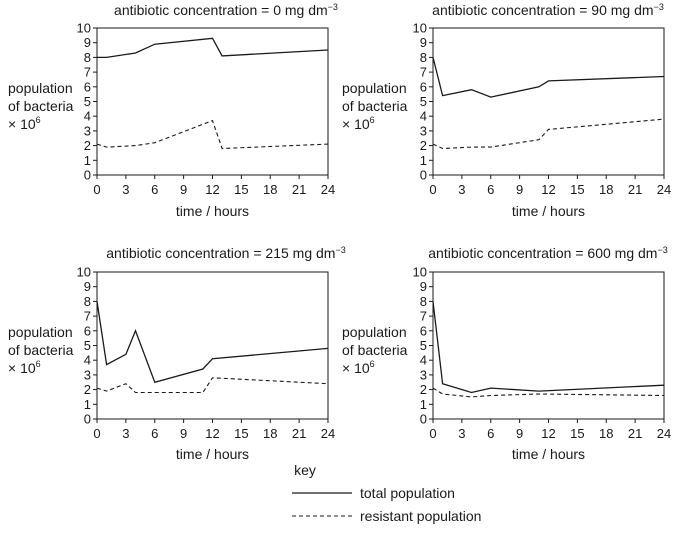  Describe the element at coordinates (225, 253) in the screenshot. I see `chart-title: antibiotic concentration = 215 mg dm−3` at that location.